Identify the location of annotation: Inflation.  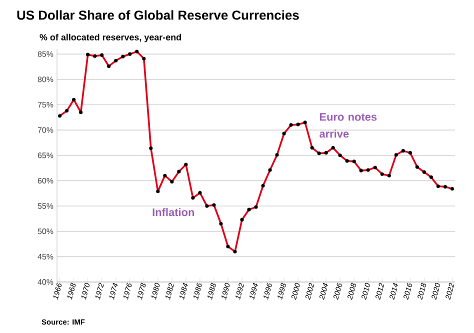
(173, 212).